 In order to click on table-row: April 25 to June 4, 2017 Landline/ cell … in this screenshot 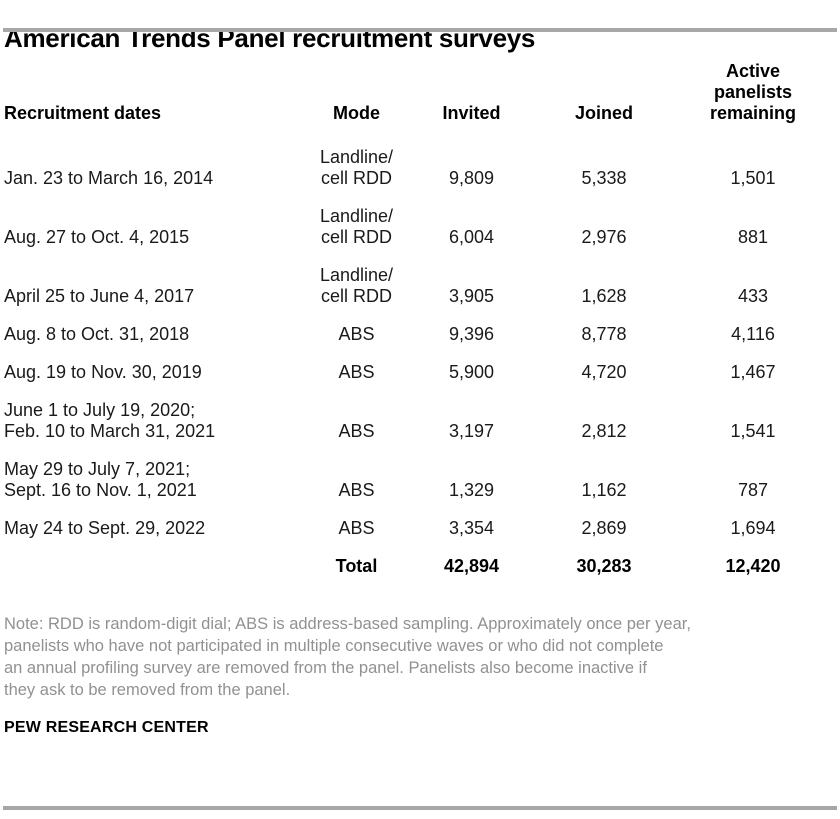, I will do `click(418, 277)`.